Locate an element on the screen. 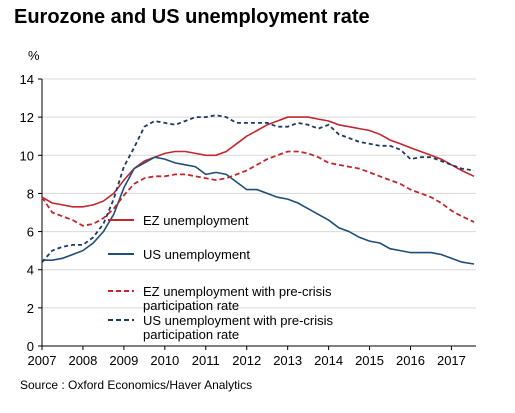 The height and width of the screenshot is (413, 515). y-tick-label-0: 0 is located at coordinates (30, 346).